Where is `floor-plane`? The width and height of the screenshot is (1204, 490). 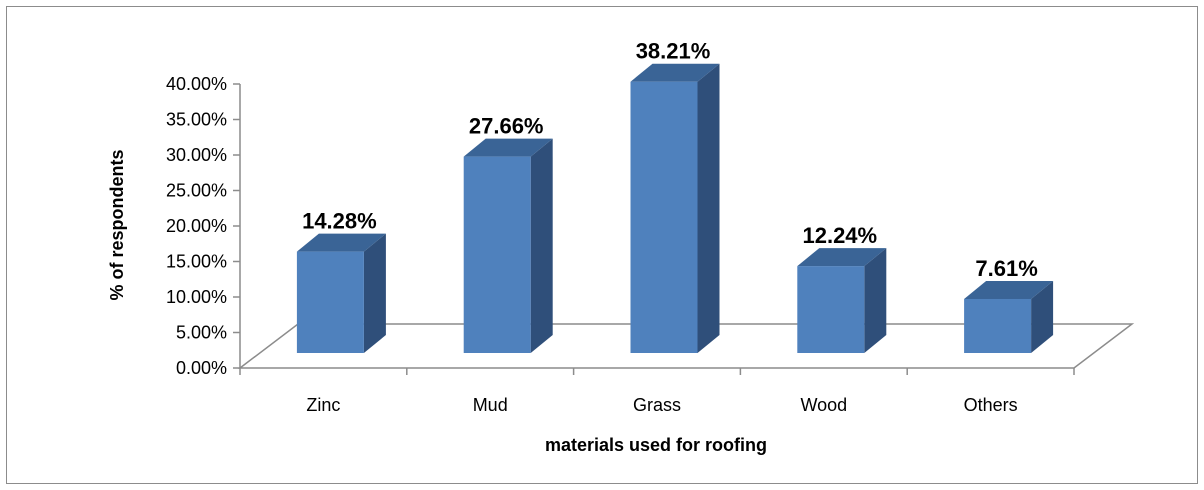
floor-plane is located at coordinates (686, 346).